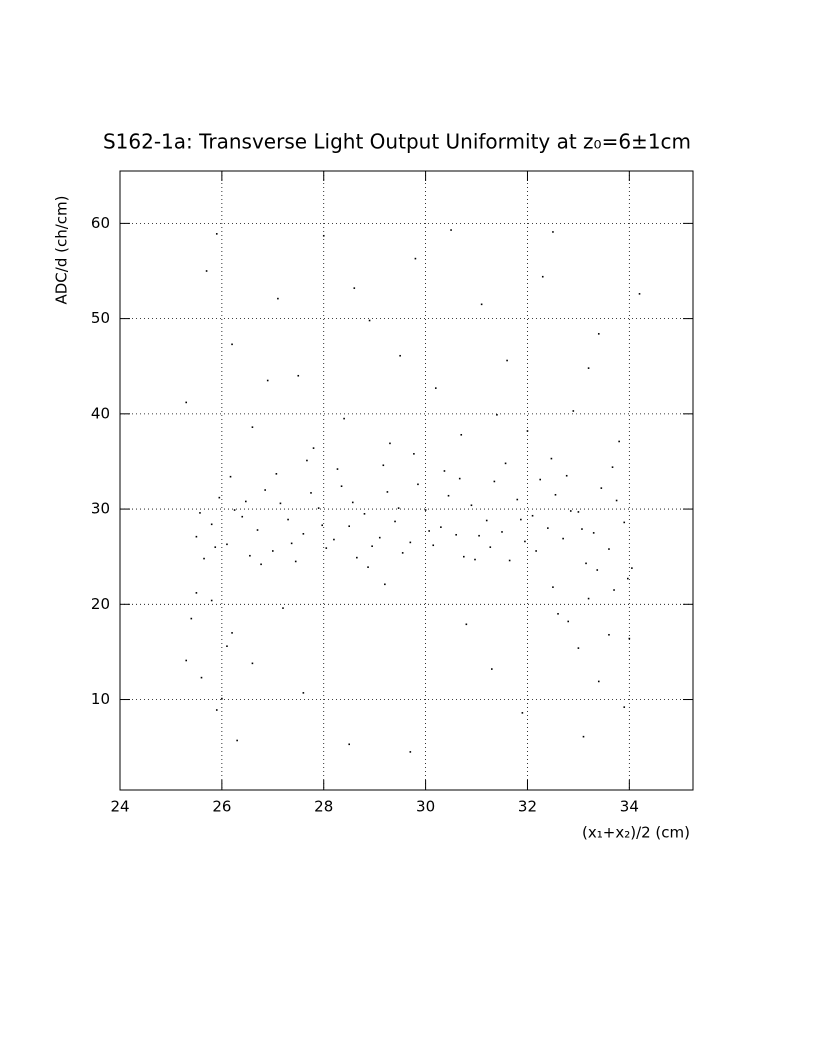 The height and width of the screenshot is (1056, 816). Describe the element at coordinates (527, 807) in the screenshot. I see `x-tick-label: 32` at that location.